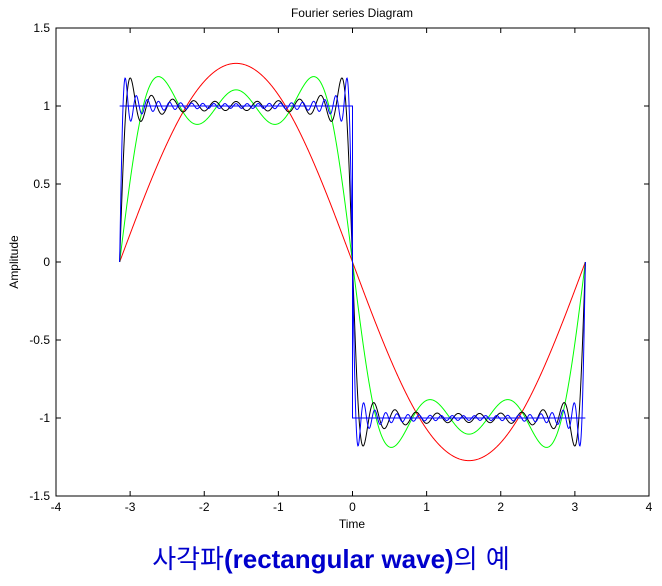 Image resolution: width=662 pixels, height=586 pixels. What do you see at coordinates (41, 28) in the screenshot?
I see `y-tick-label: 1.5` at bounding box center [41, 28].